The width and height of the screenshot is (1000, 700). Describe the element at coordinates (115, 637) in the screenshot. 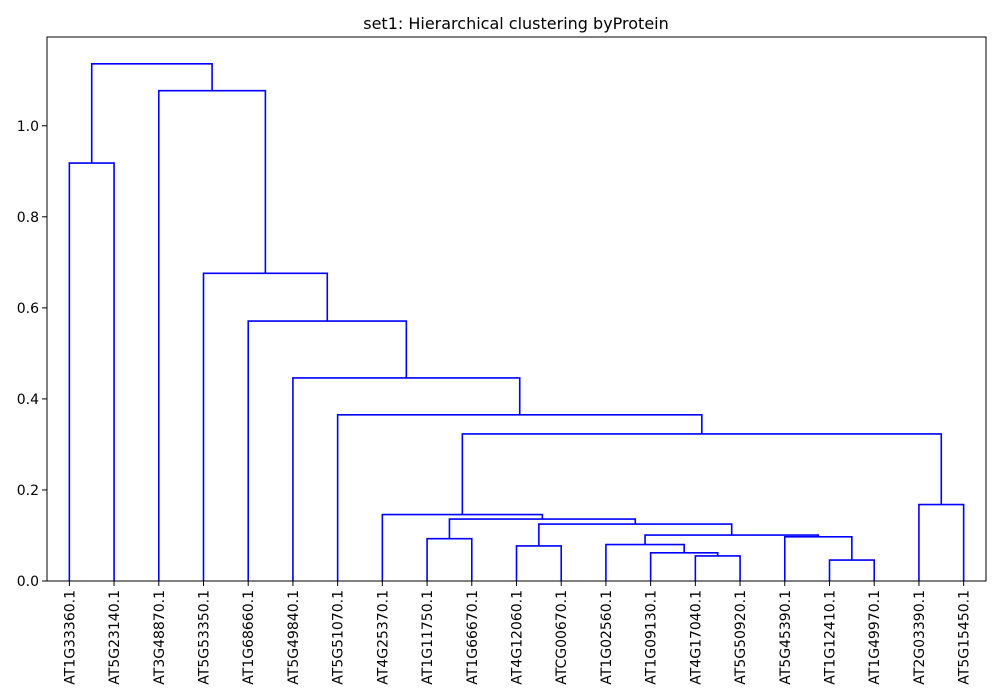

I see `leaf-label: AT5G23140.1` at that location.